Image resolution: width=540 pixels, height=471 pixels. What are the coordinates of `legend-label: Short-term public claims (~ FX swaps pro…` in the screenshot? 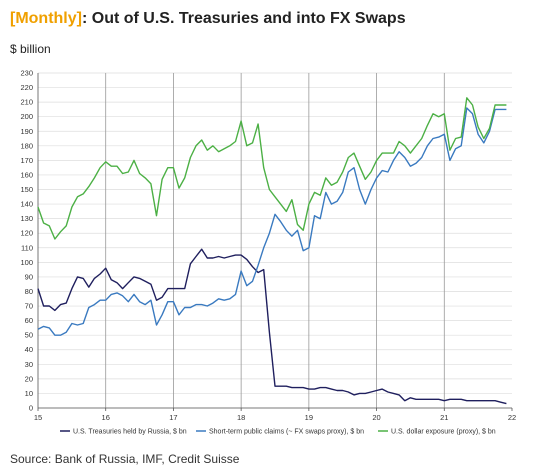 It's located at (286, 432).